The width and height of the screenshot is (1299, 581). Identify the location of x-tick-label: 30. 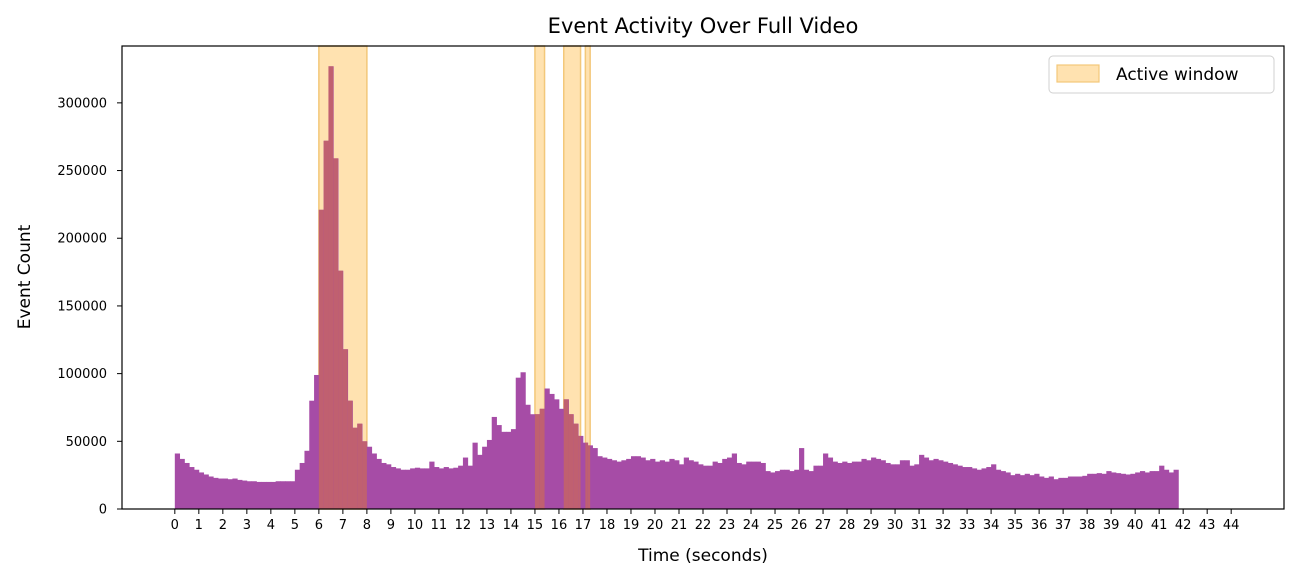
(895, 525).